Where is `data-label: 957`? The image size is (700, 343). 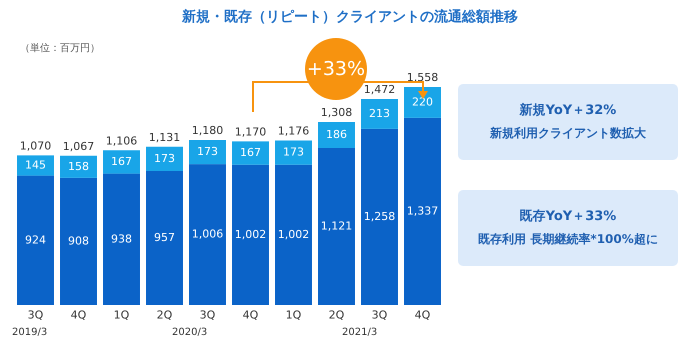 data-label: 957 is located at coordinates (164, 237).